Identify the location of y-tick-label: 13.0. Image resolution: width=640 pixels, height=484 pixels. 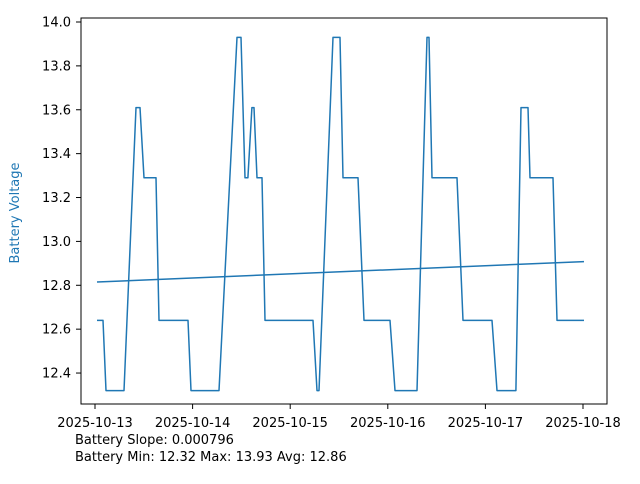
(56, 242).